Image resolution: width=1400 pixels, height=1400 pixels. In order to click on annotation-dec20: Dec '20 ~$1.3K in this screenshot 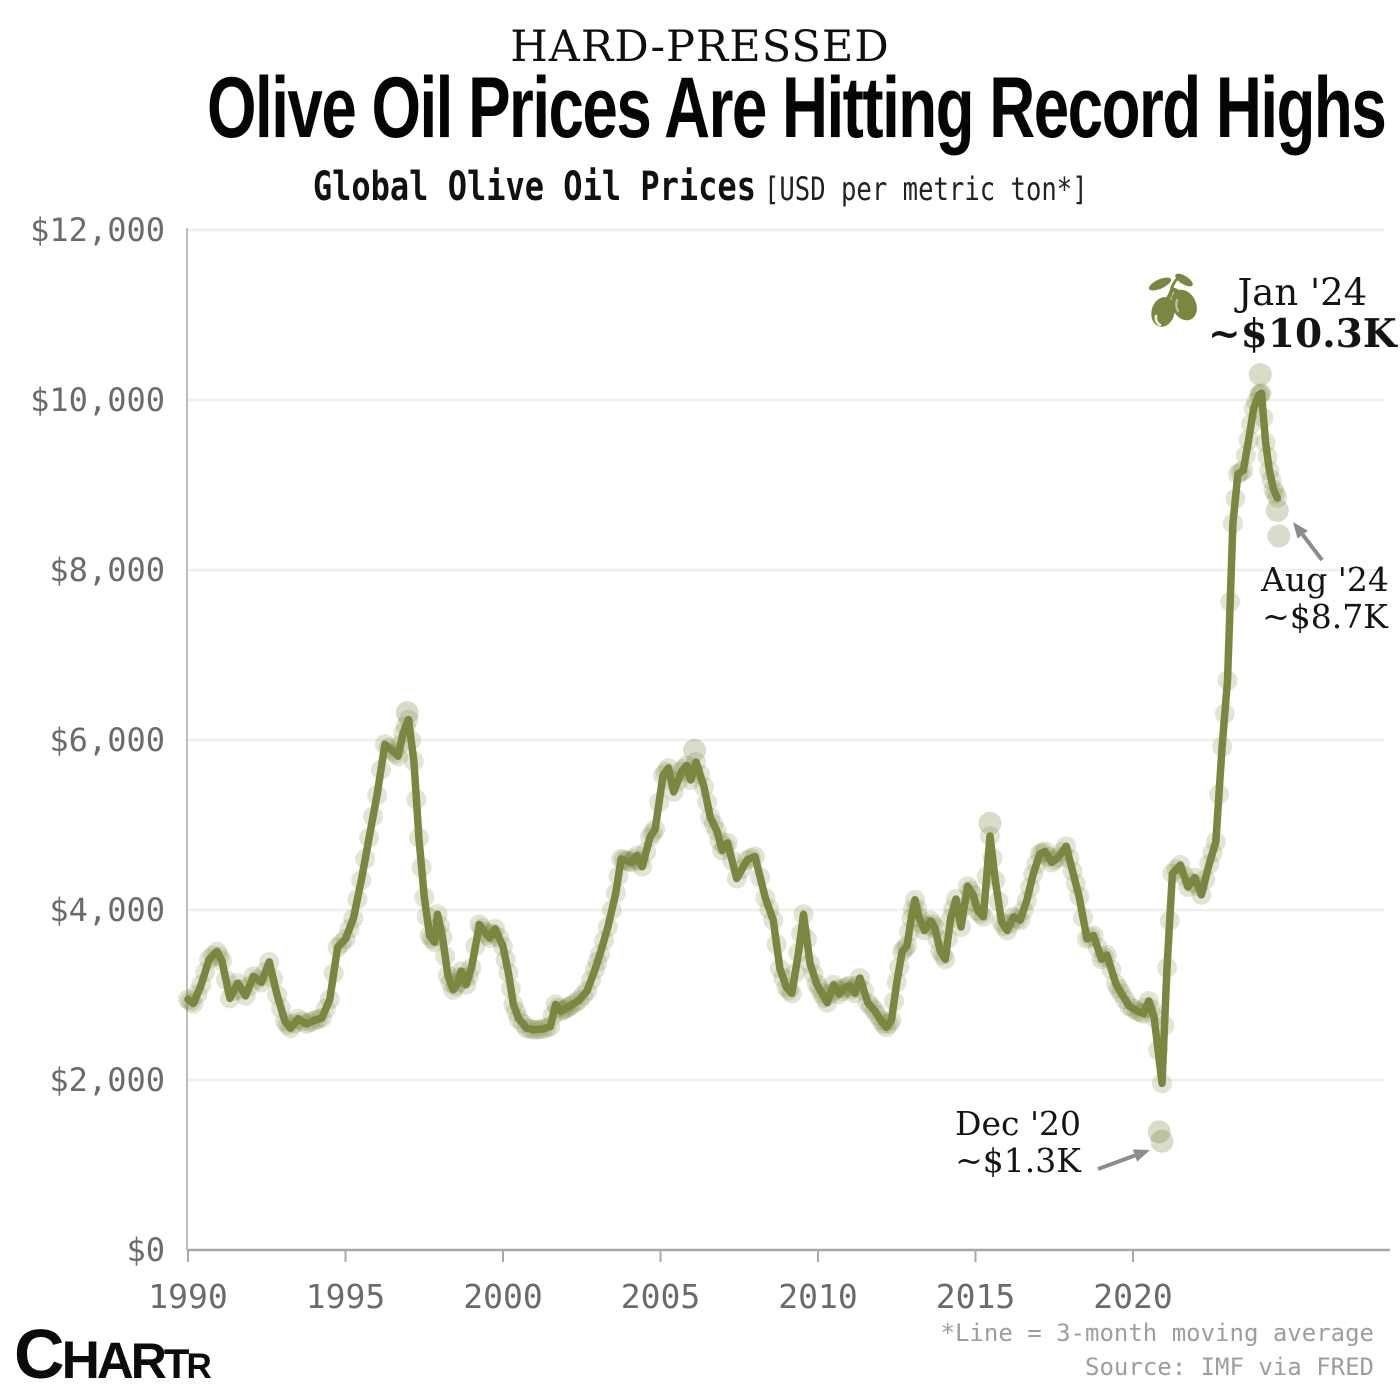, I will do `click(1018, 1142)`.